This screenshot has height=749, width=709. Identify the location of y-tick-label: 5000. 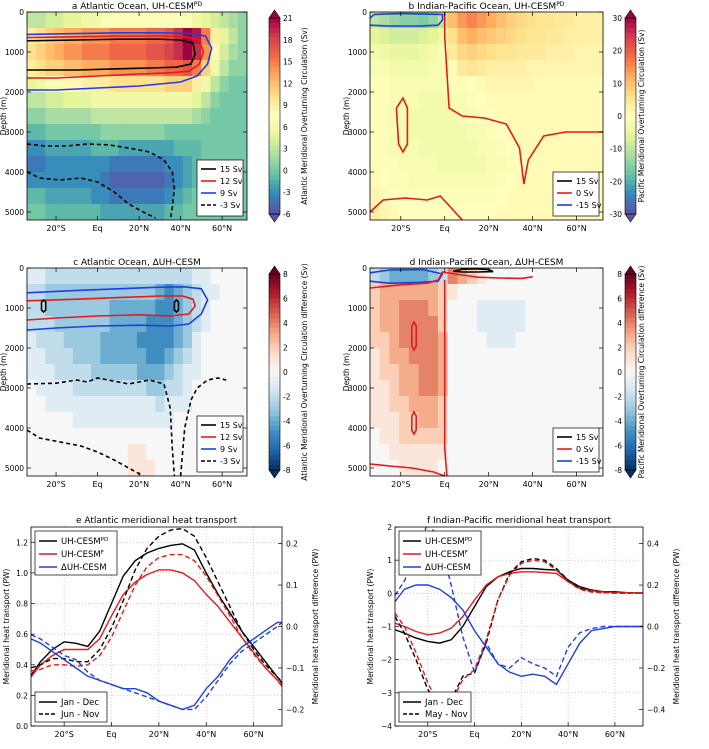
(357, 212).